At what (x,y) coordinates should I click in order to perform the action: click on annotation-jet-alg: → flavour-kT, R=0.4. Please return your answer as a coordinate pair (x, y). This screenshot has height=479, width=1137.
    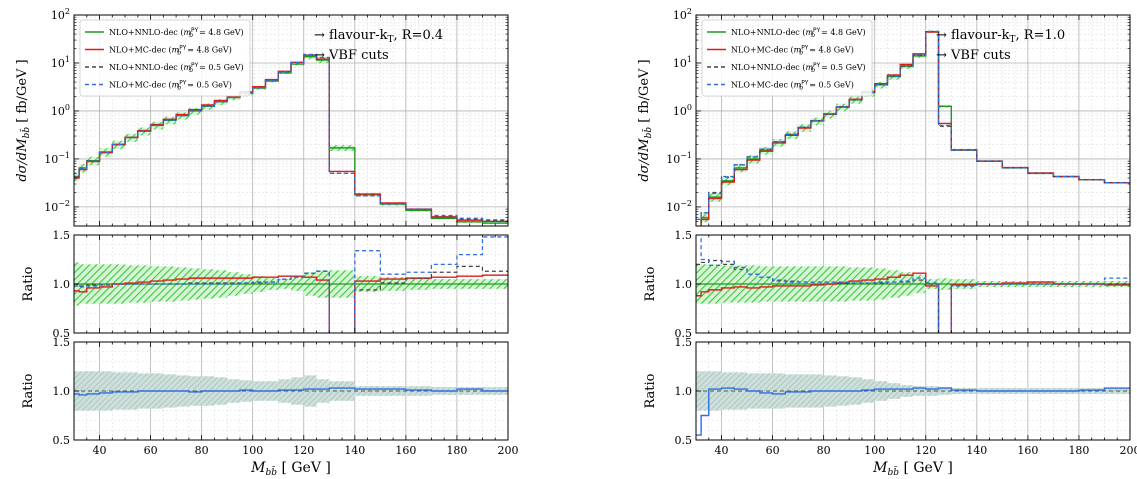
    Looking at the image, I should click on (378, 36).